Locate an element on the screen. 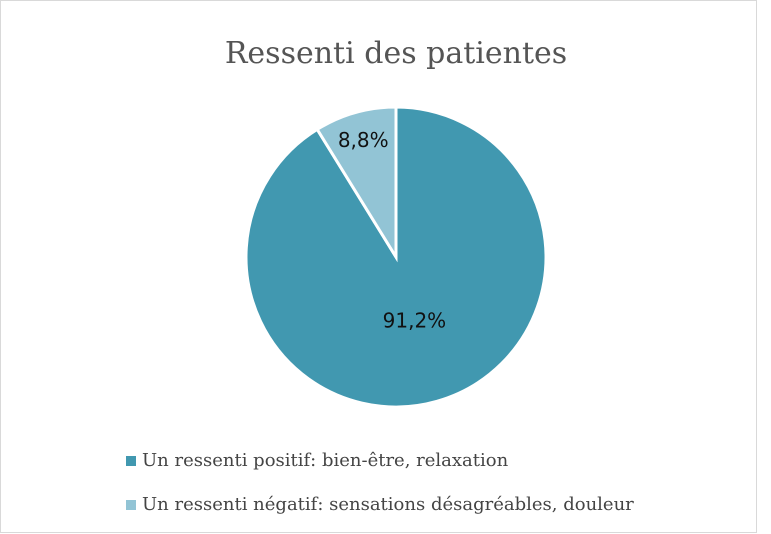 Image resolution: width=771 pixels, height=534 pixels. data-label: 8,8% is located at coordinates (363, 140).